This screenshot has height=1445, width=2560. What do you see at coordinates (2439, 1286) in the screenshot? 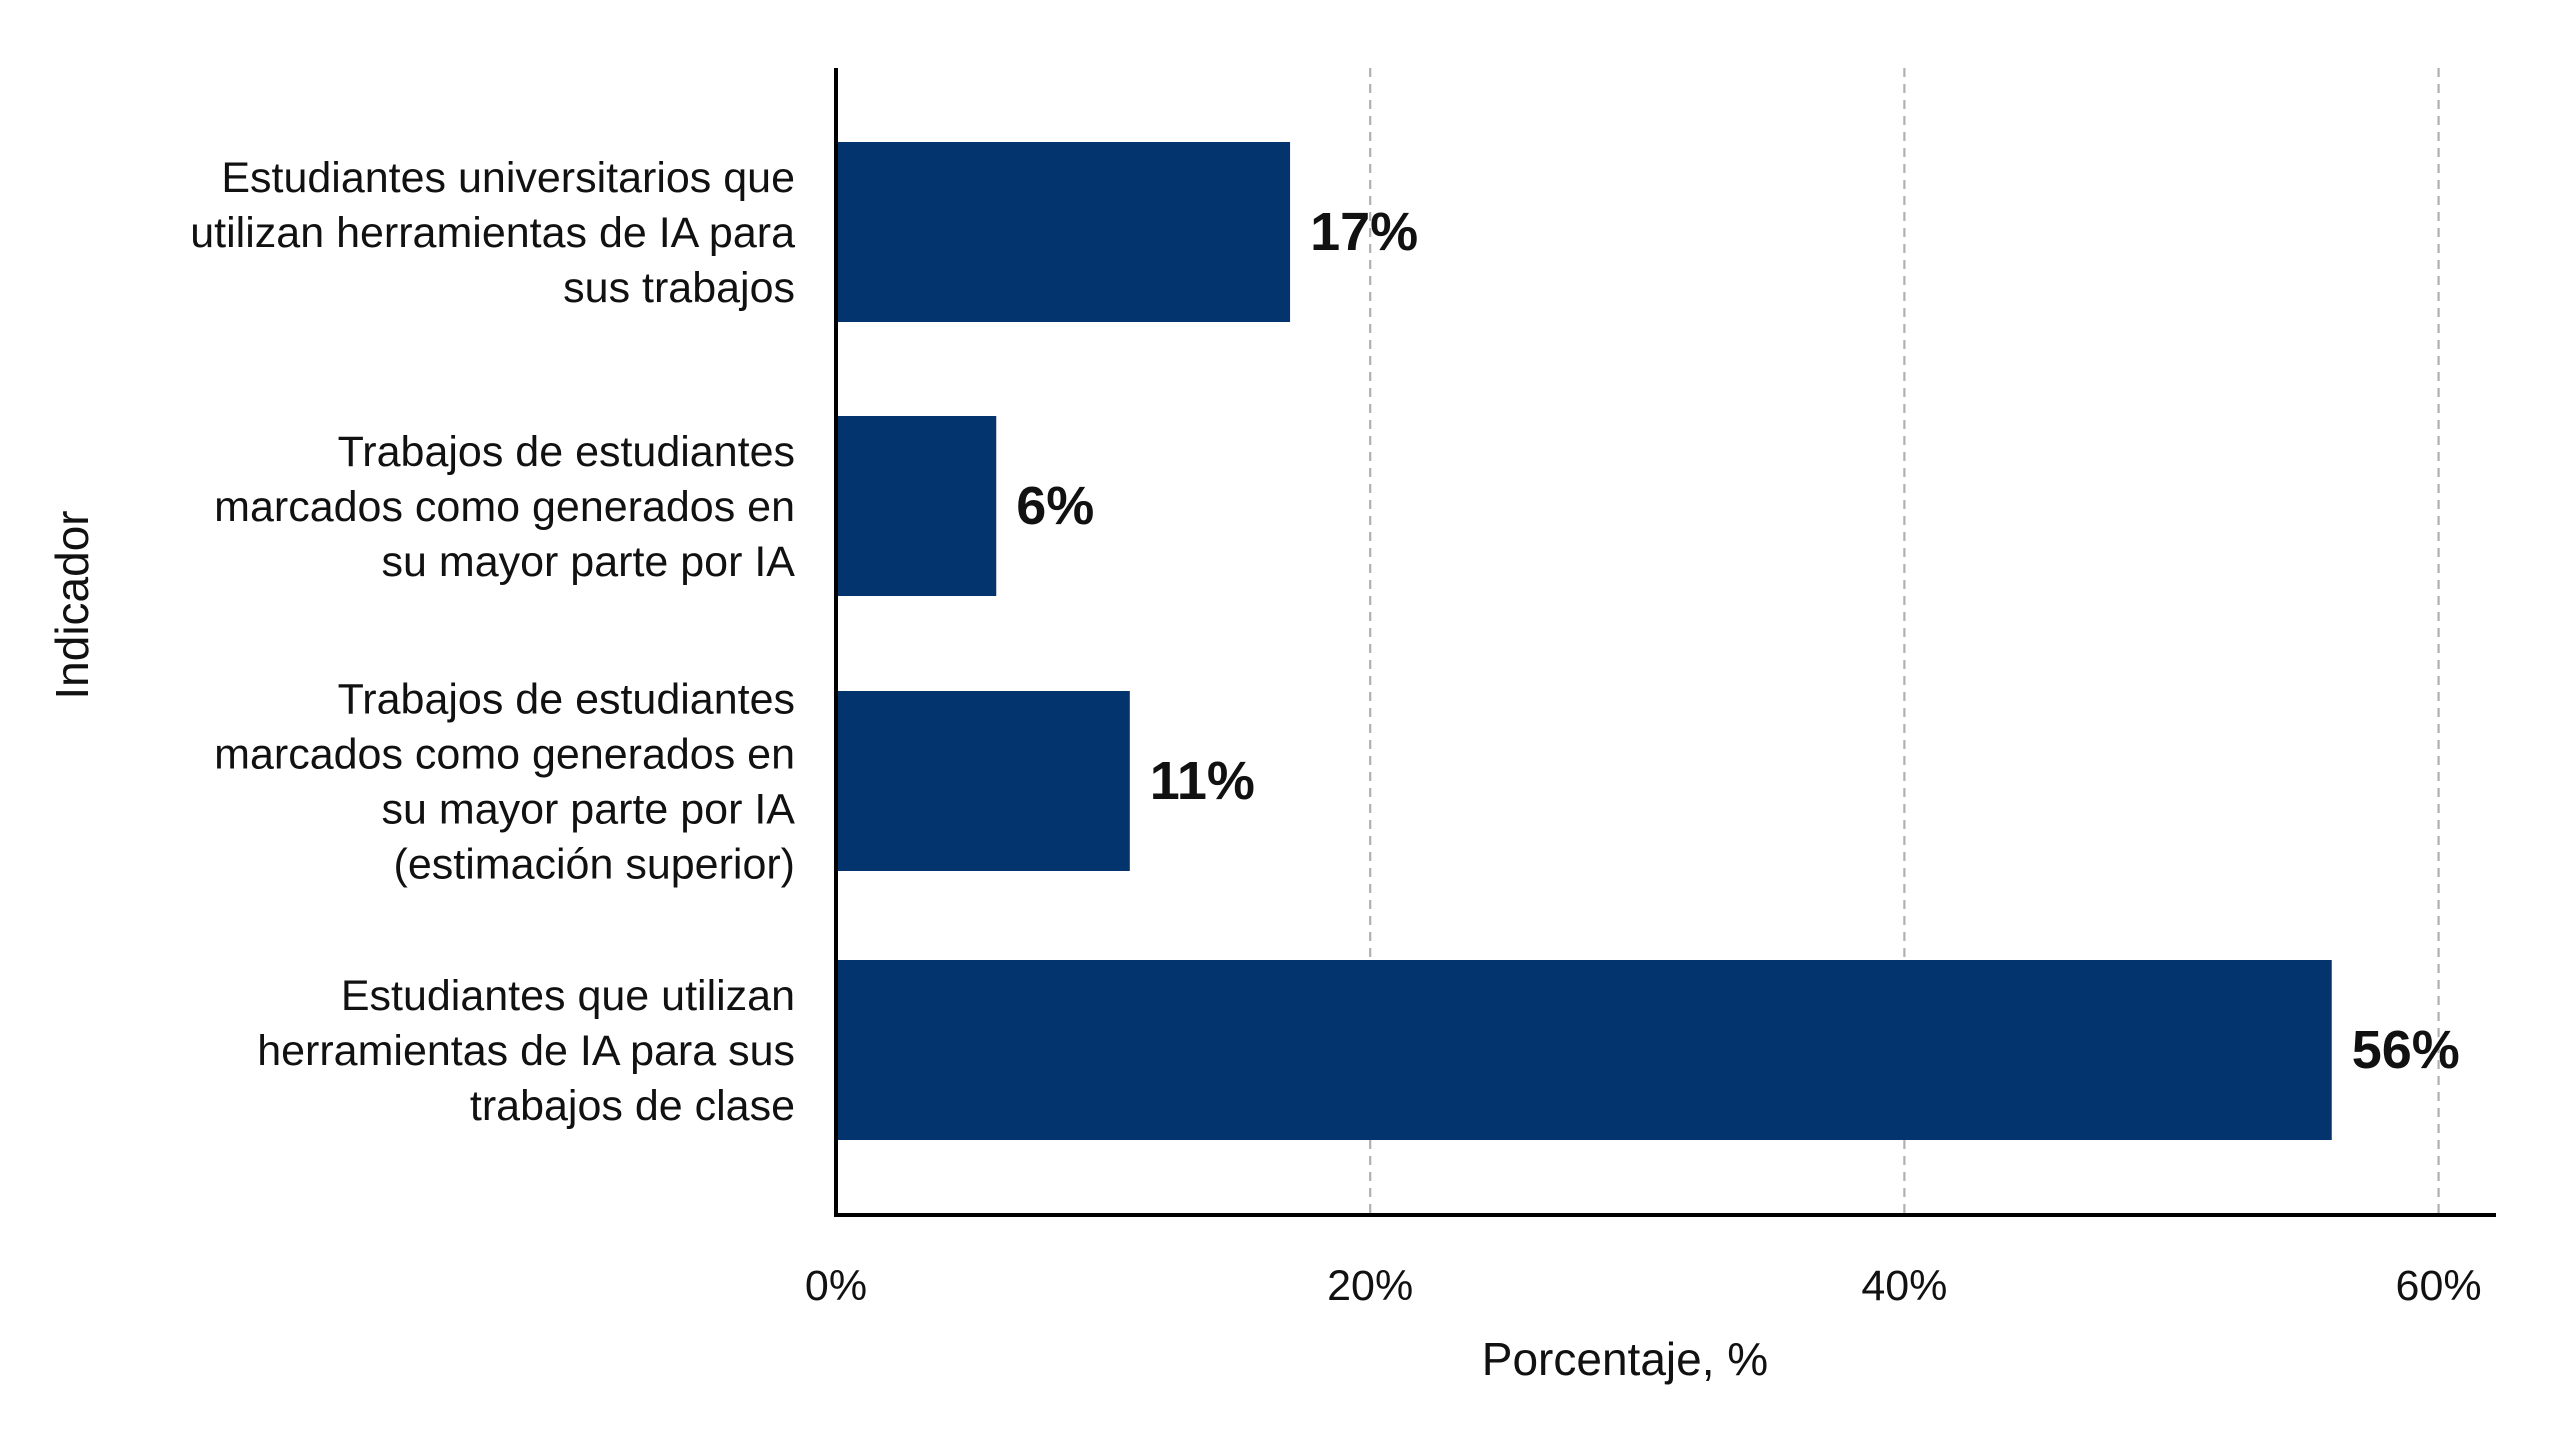
I see `x-tick-label: 60%` at bounding box center [2439, 1286].